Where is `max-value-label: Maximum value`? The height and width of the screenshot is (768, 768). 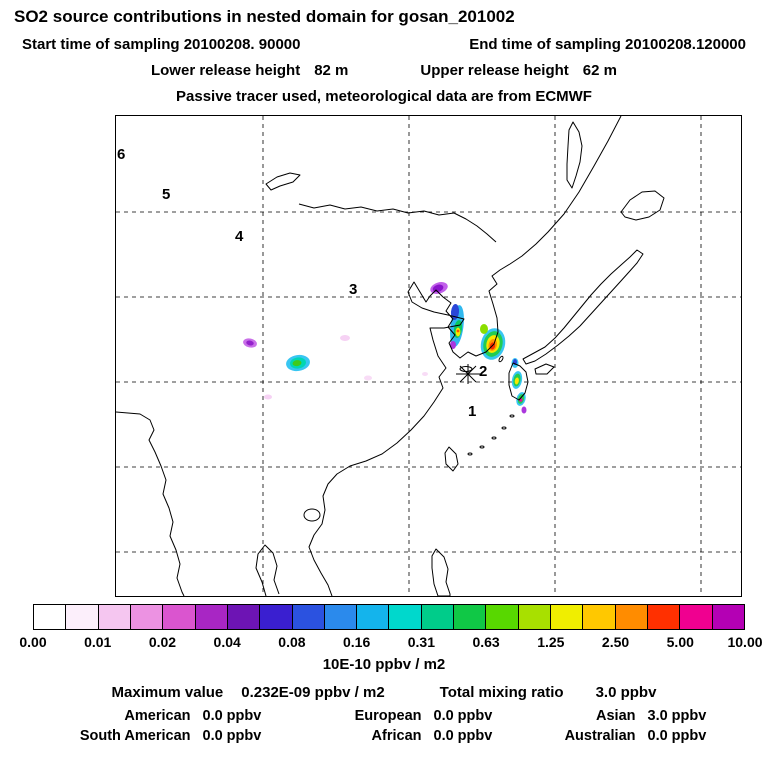 max-value-label: Maximum value is located at coordinates (167, 692).